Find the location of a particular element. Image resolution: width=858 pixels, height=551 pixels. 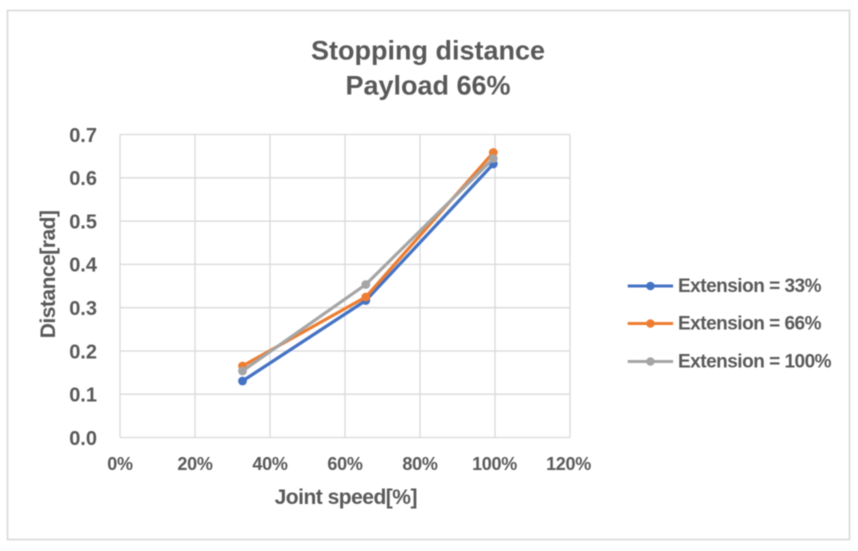

svg-text: 100% is located at coordinates (494, 464).